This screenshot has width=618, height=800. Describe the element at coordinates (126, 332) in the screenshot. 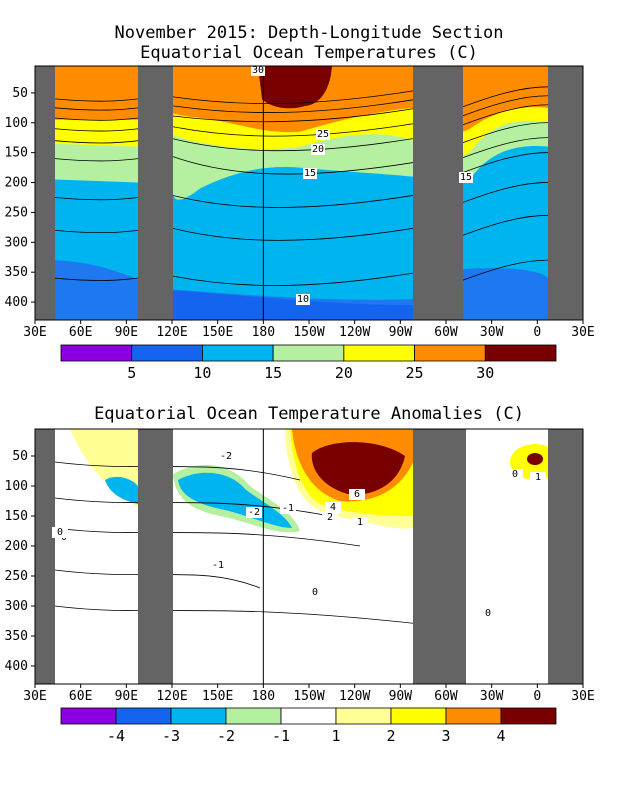

I see `x-tick-label: 90E` at that location.